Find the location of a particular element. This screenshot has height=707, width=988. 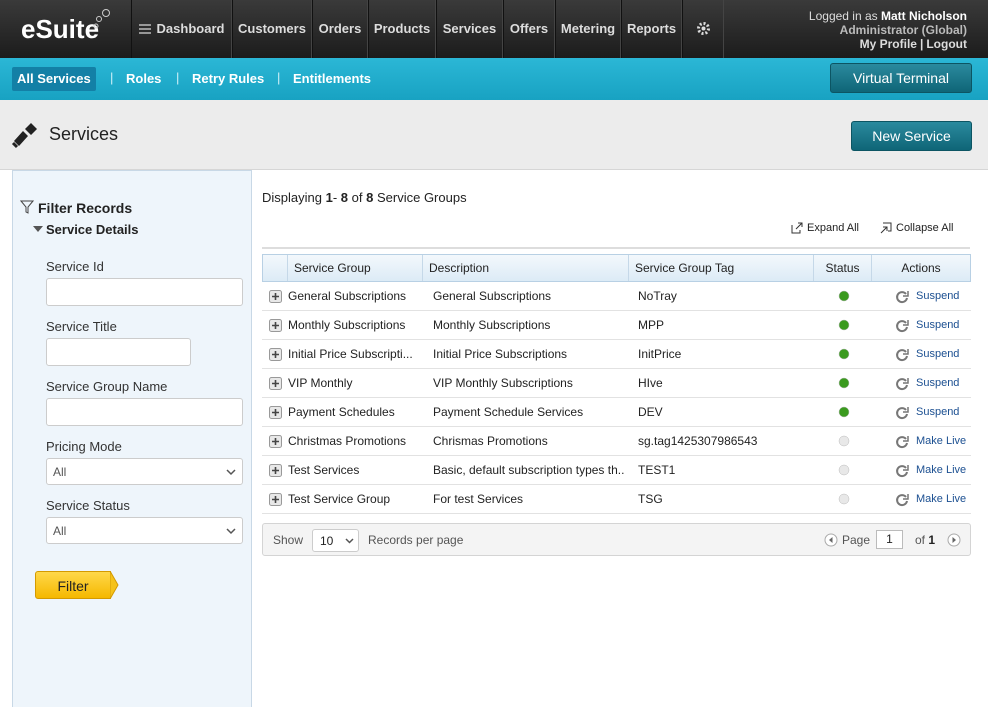

pager-show: Show is located at coordinates (288, 540).